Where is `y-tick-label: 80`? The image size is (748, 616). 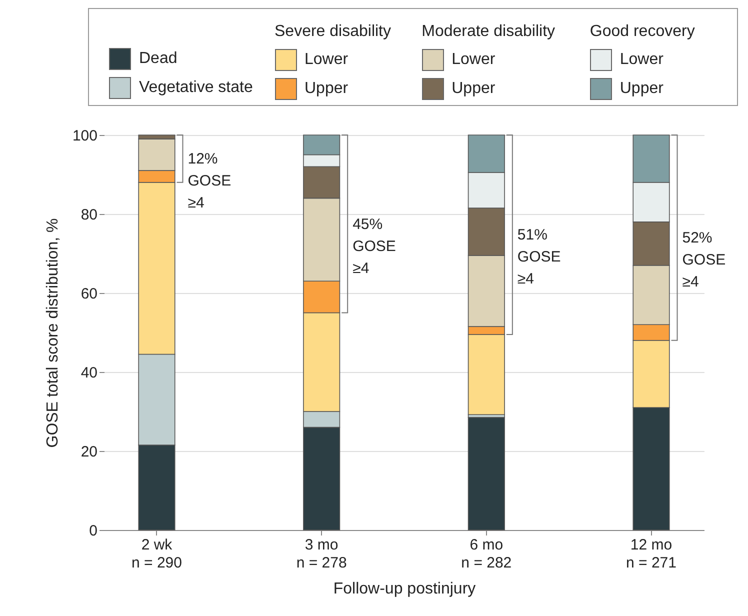
y-tick-label: 80 is located at coordinates (89, 215).